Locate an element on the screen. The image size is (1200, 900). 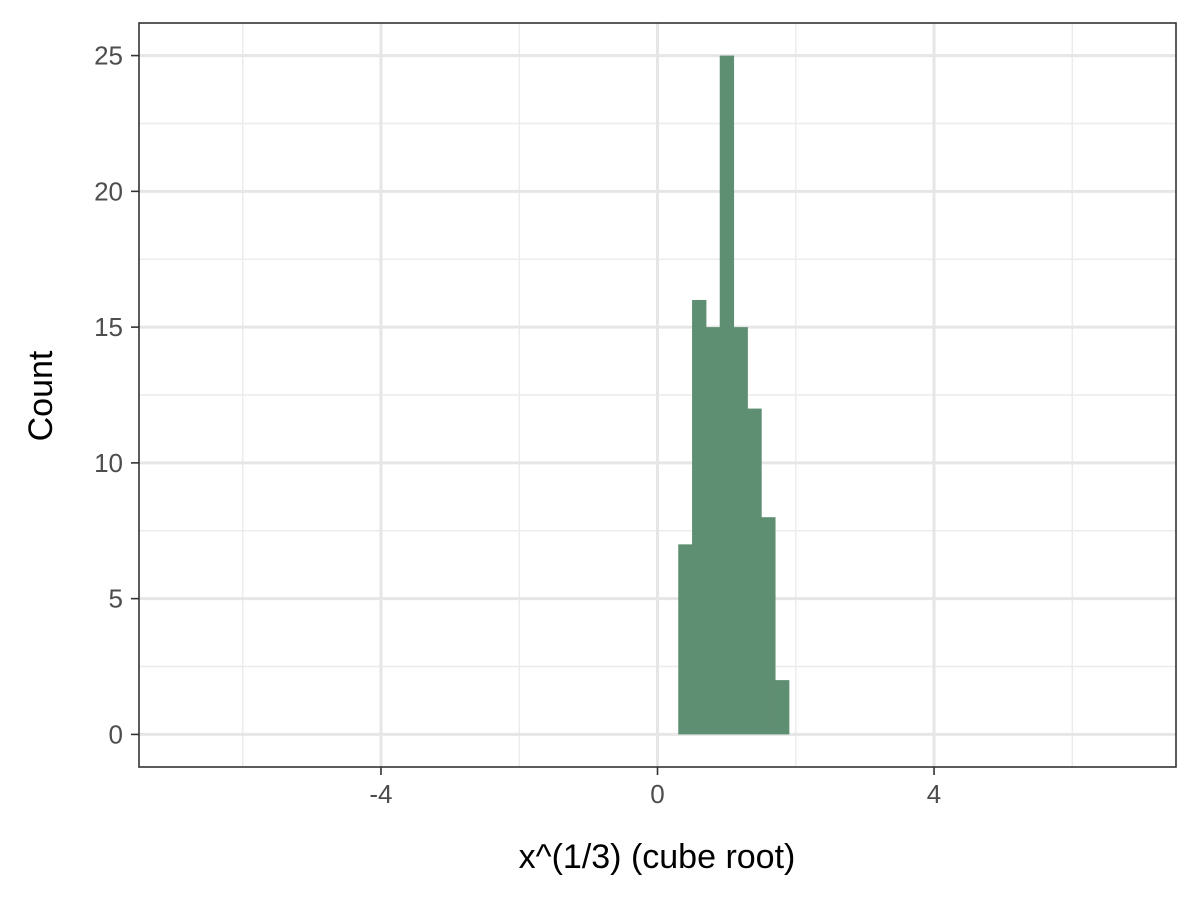
y-axis-title: Count is located at coordinates (41, 395).